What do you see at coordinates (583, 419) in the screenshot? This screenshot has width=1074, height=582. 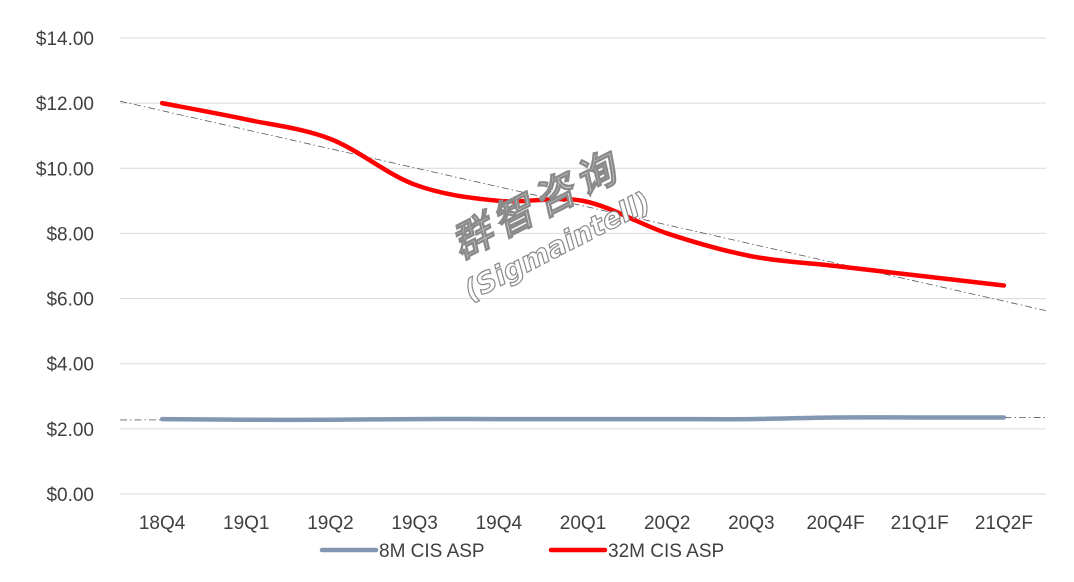 I see `series-line` at bounding box center [583, 419].